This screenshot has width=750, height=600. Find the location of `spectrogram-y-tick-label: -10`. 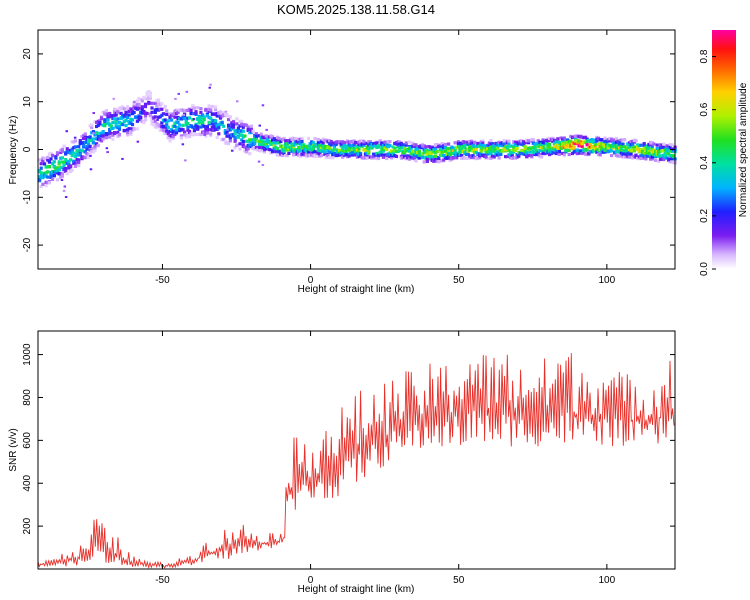

spectrogram-y-tick-label: -10 is located at coordinates (27, 197).